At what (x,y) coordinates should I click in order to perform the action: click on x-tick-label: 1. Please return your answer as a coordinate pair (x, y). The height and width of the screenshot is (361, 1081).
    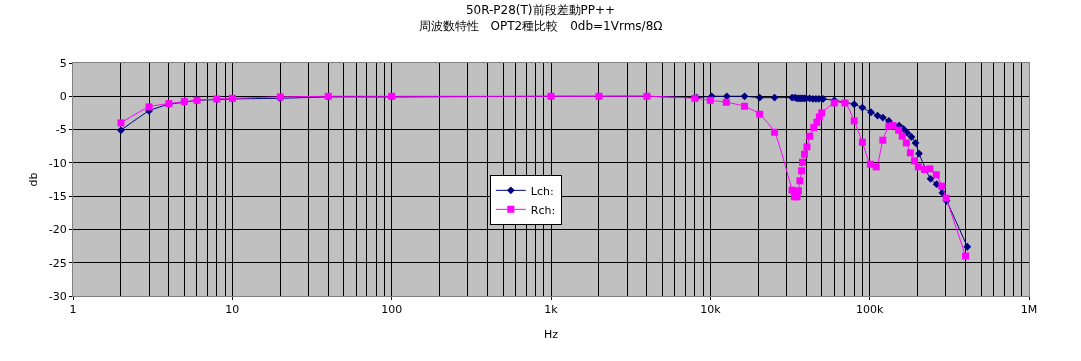
    Looking at the image, I should click on (73, 310).